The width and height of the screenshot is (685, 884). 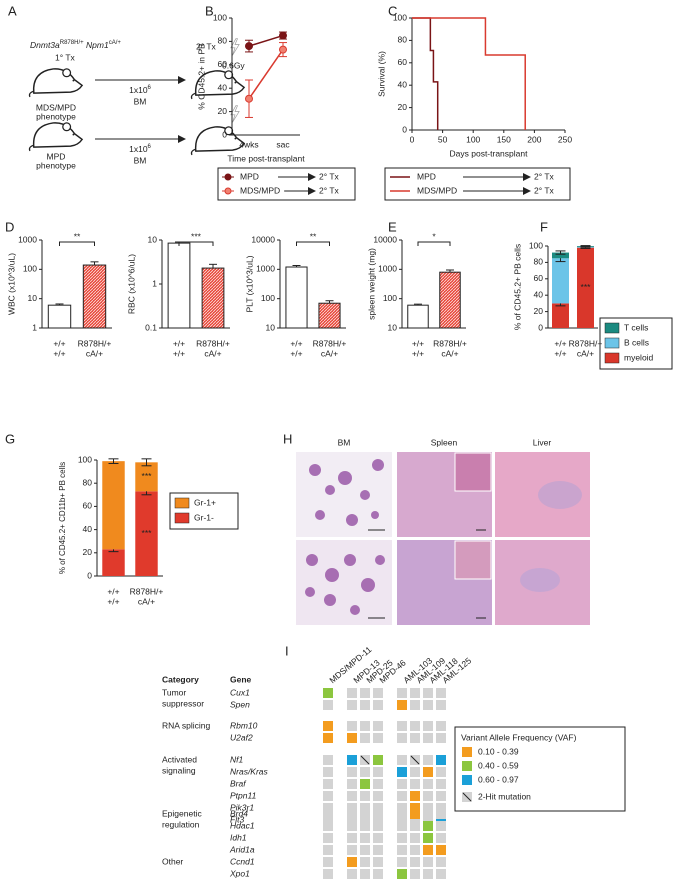 What do you see at coordinates (344, 582) in the screenshot?
I see `bm-image` at bounding box center [344, 582].